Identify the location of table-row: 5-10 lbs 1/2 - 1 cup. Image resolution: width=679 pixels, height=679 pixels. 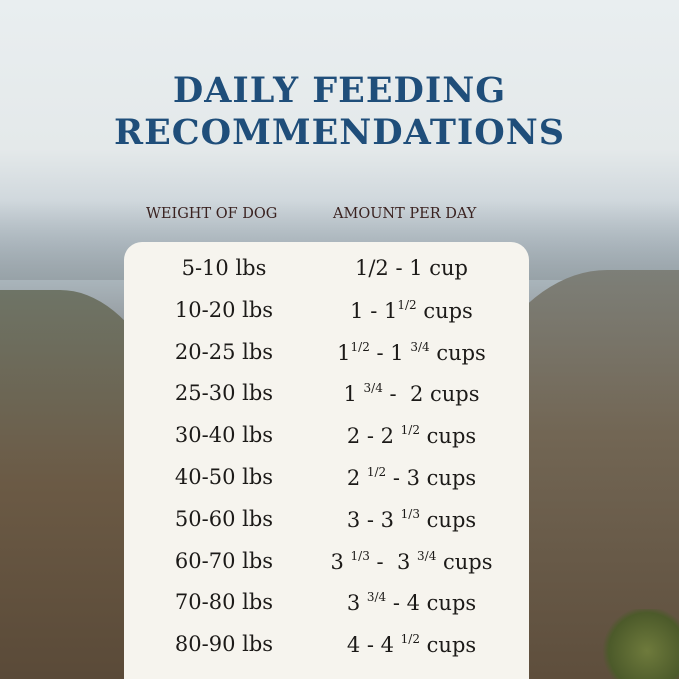
(326, 277).